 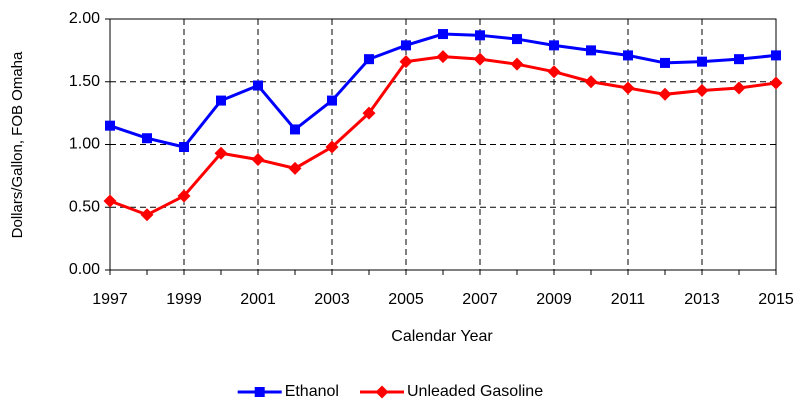 What do you see at coordinates (84, 269) in the screenshot?
I see `y-tick-label: 0.00` at bounding box center [84, 269].